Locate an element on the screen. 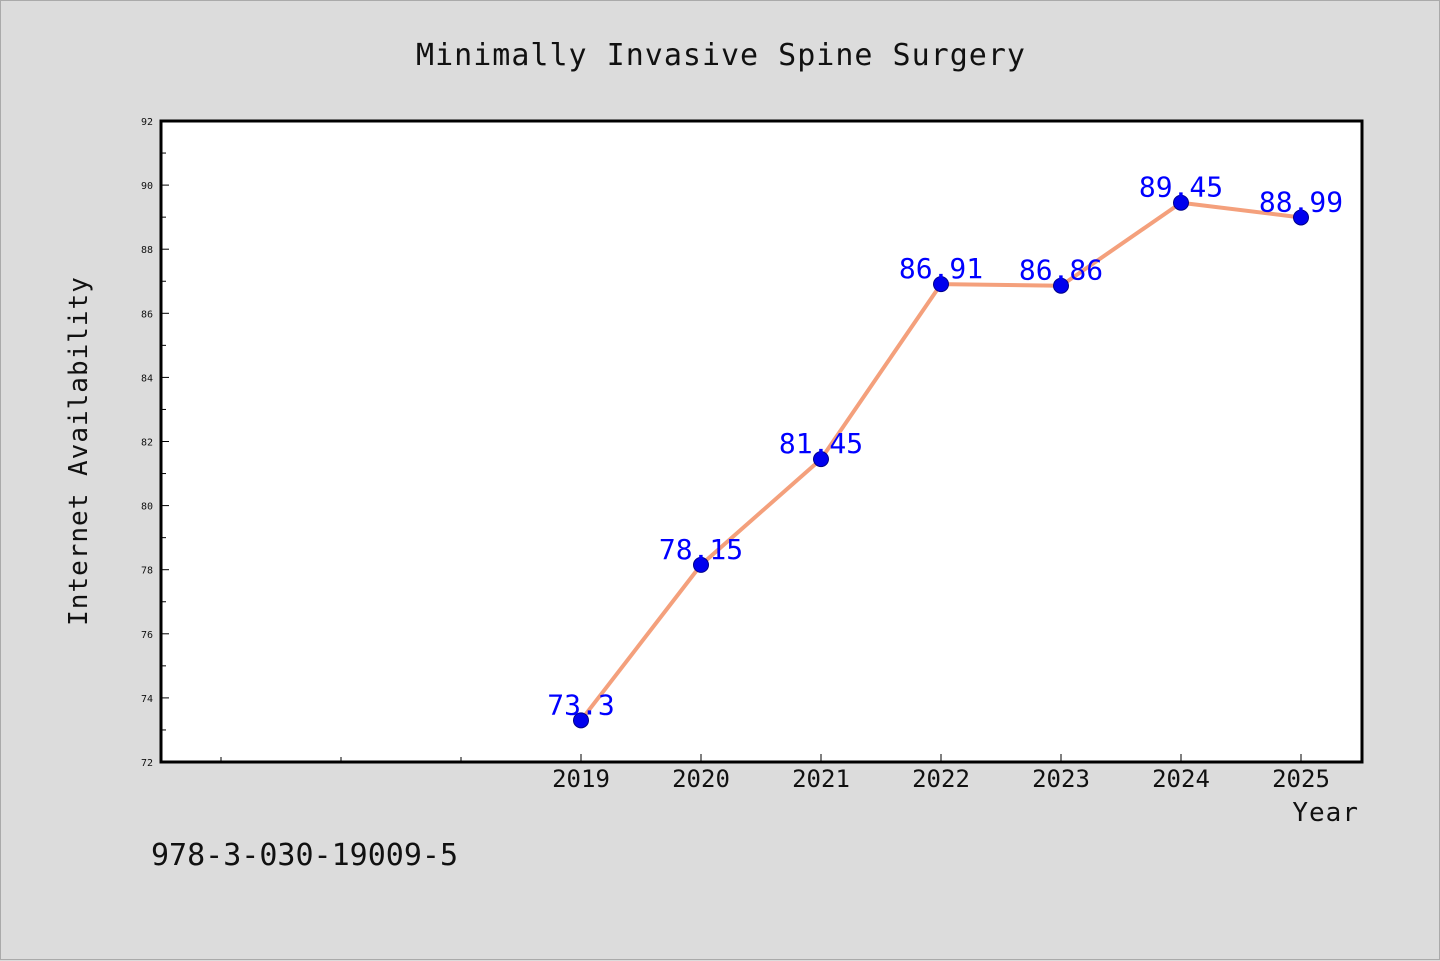 Image resolution: width=1440 pixels, height=961 pixels. y-tick-label: 72 is located at coordinates (147, 763).